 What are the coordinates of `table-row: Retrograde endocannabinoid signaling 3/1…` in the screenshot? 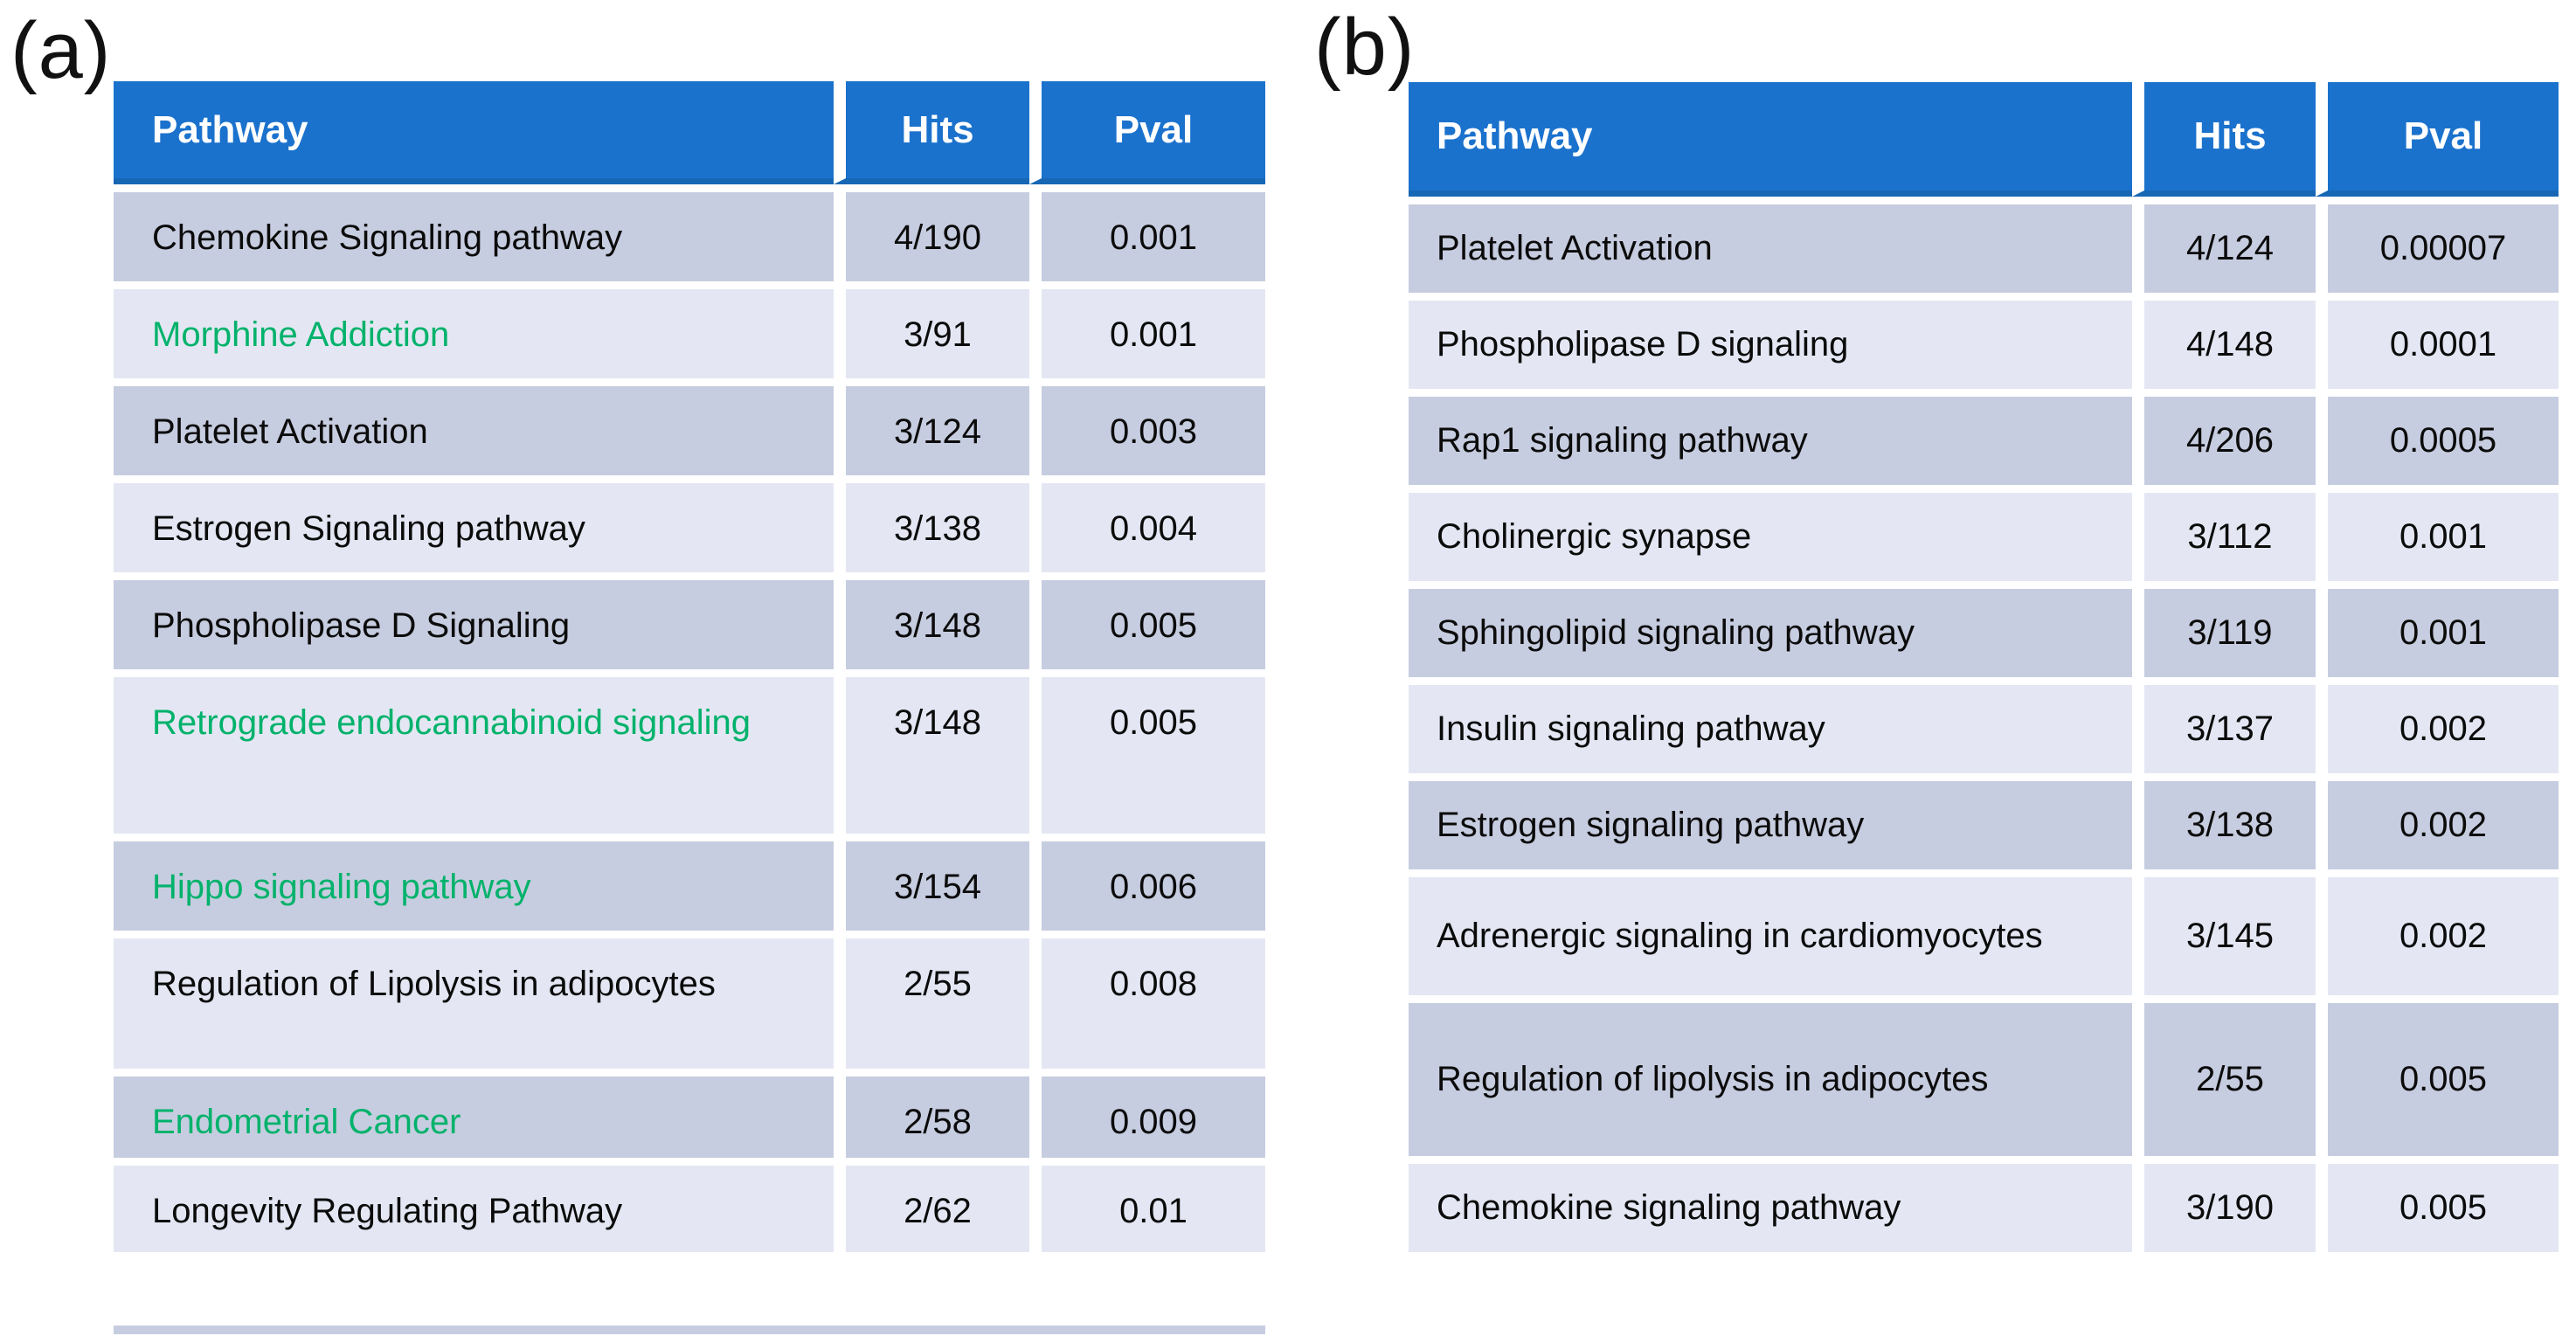 It's located at (689, 751).